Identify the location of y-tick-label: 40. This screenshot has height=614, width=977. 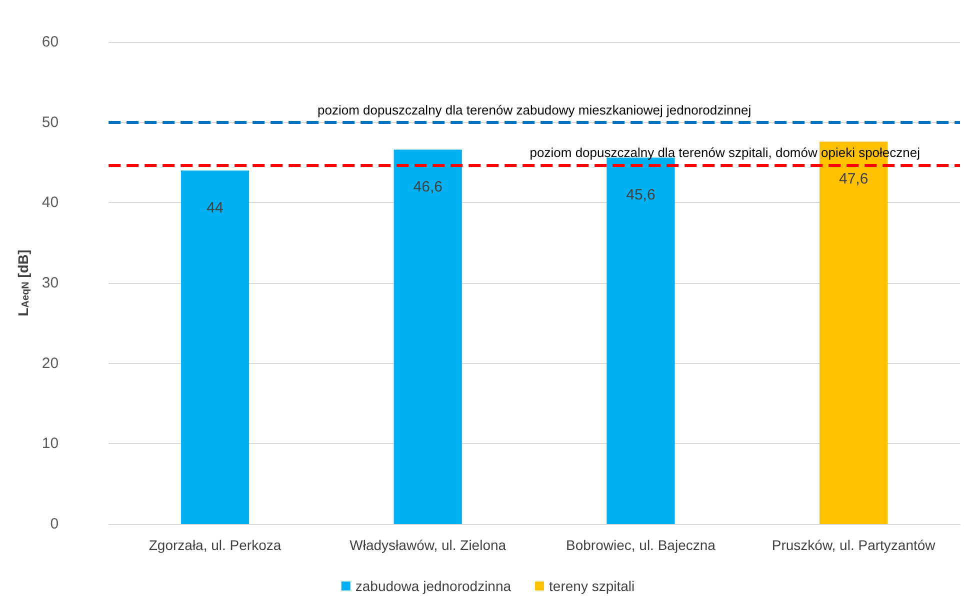
(50, 203).